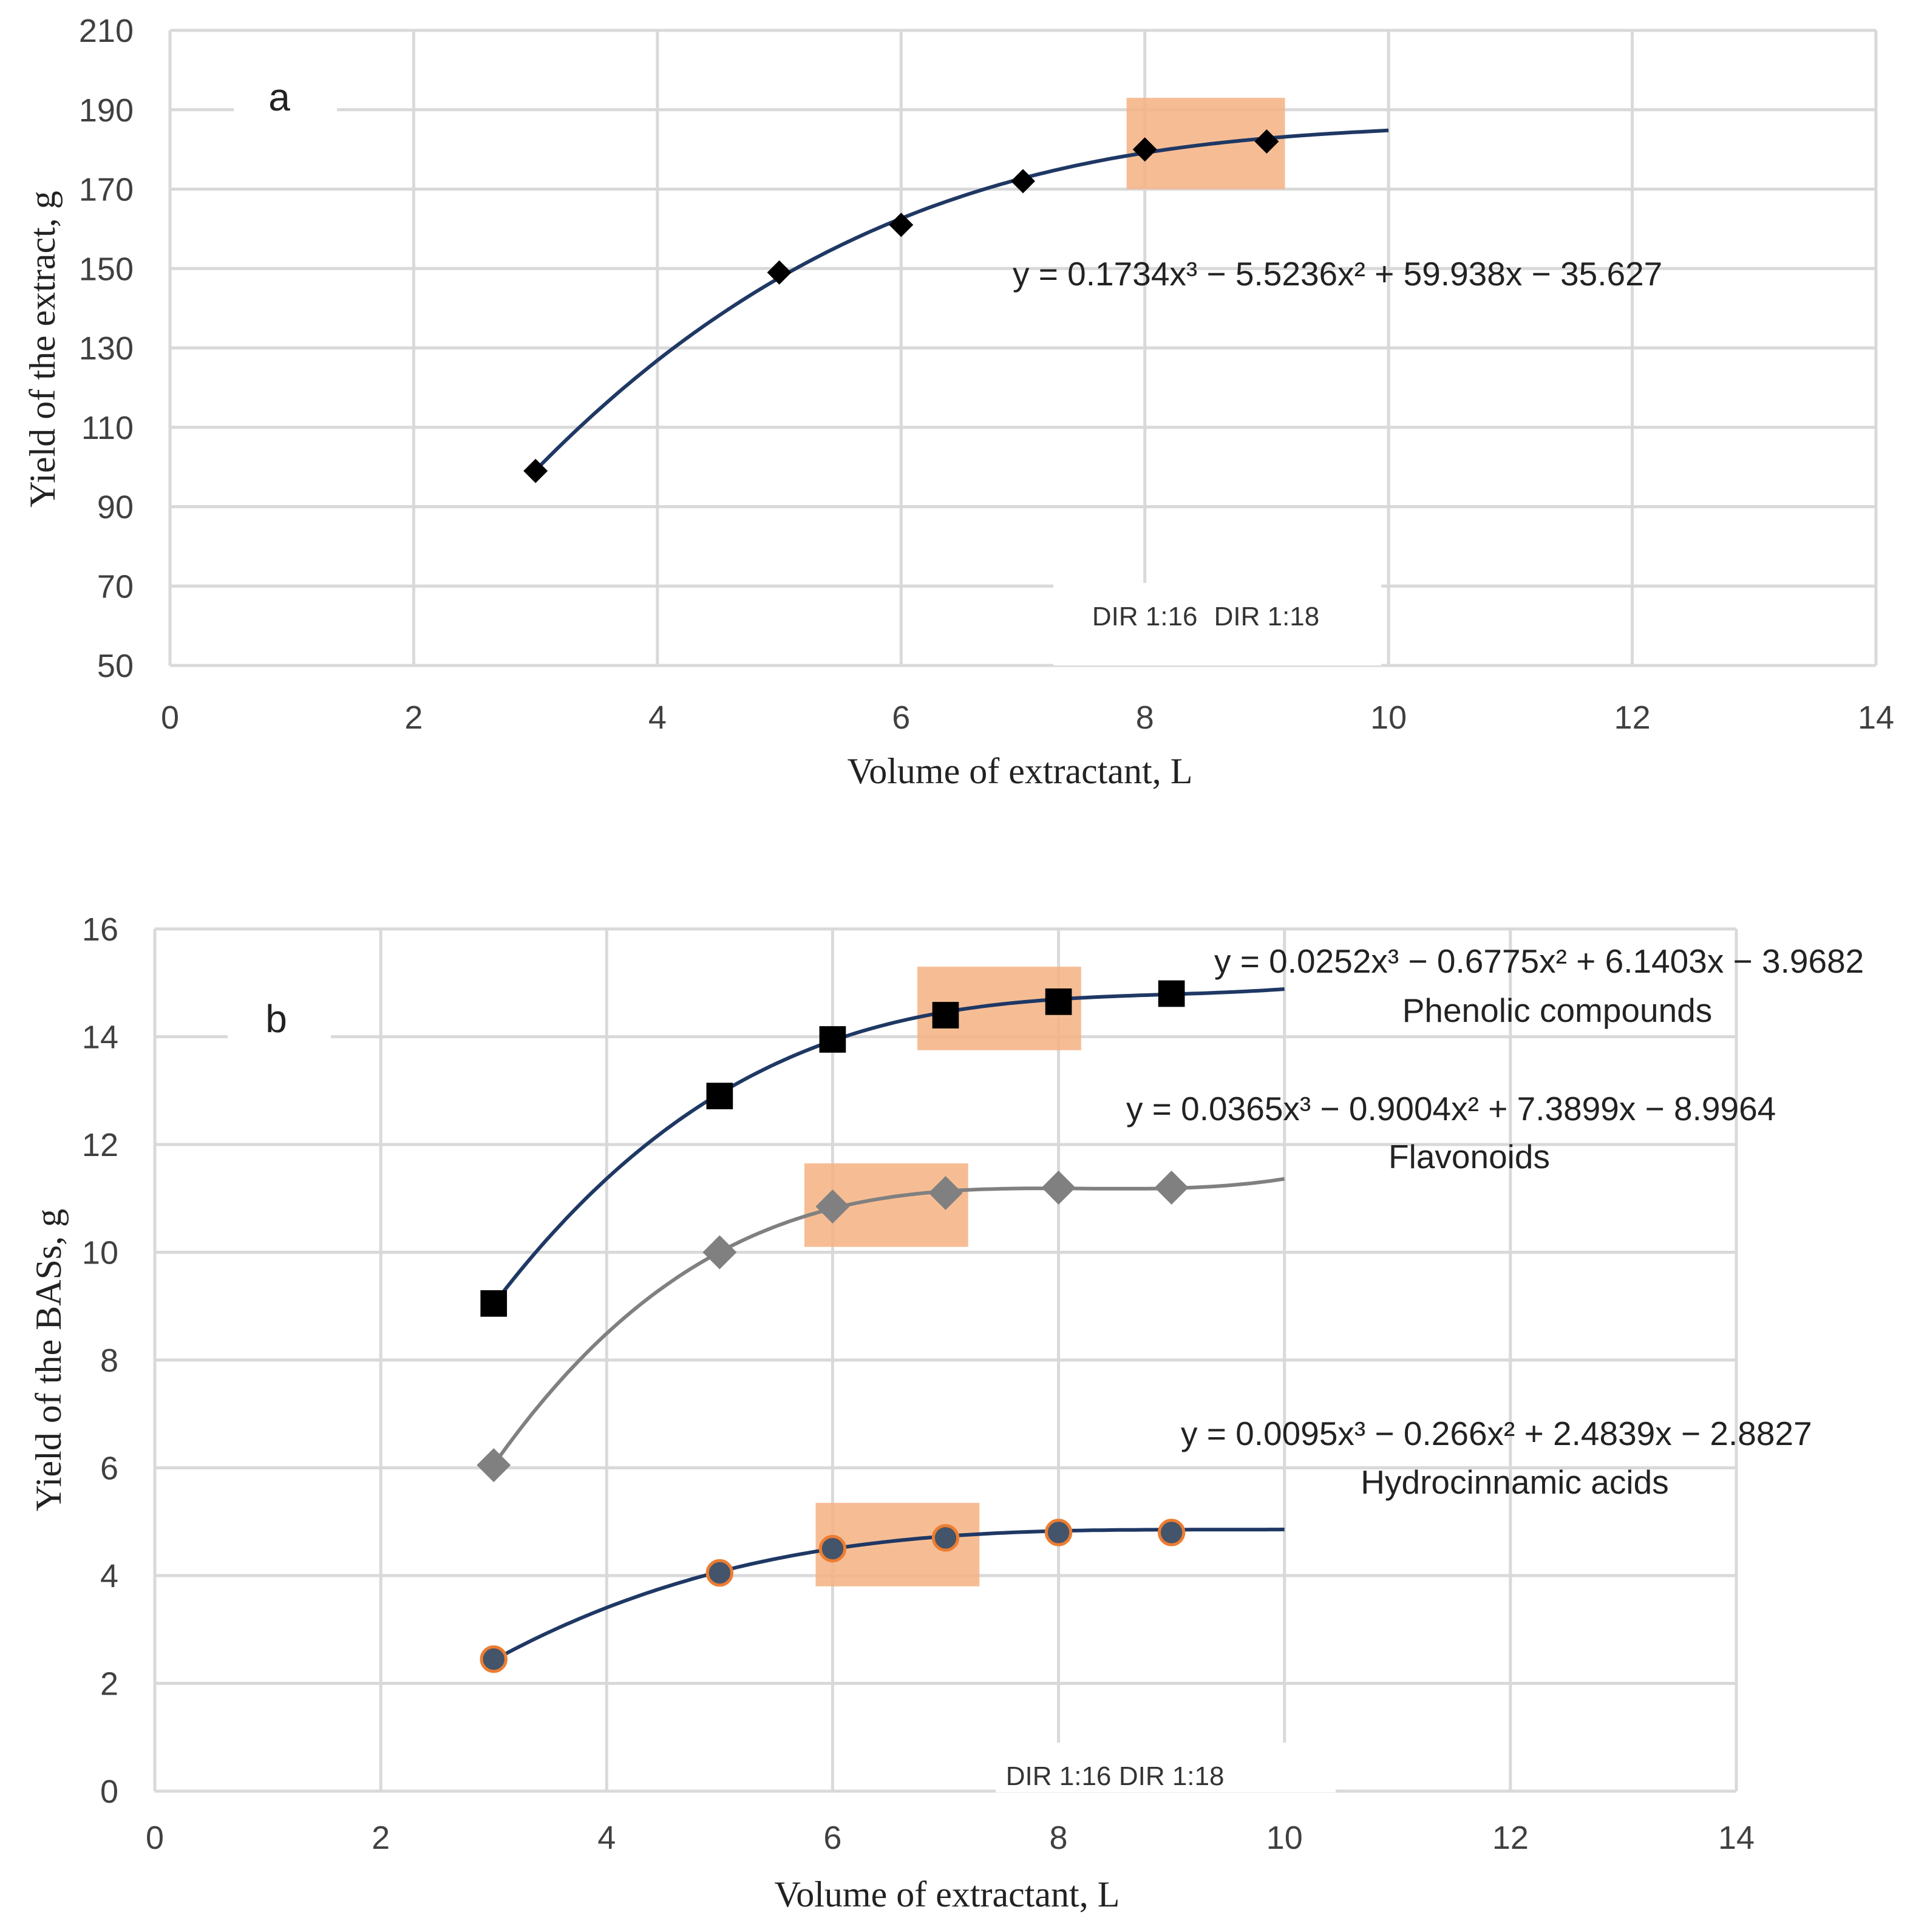 This screenshot has width=1913, height=1932. What do you see at coordinates (951, 1838) in the screenshot?
I see `panel-b-x-ticks: 0 2 4 6 8 10 12 14` at bounding box center [951, 1838].